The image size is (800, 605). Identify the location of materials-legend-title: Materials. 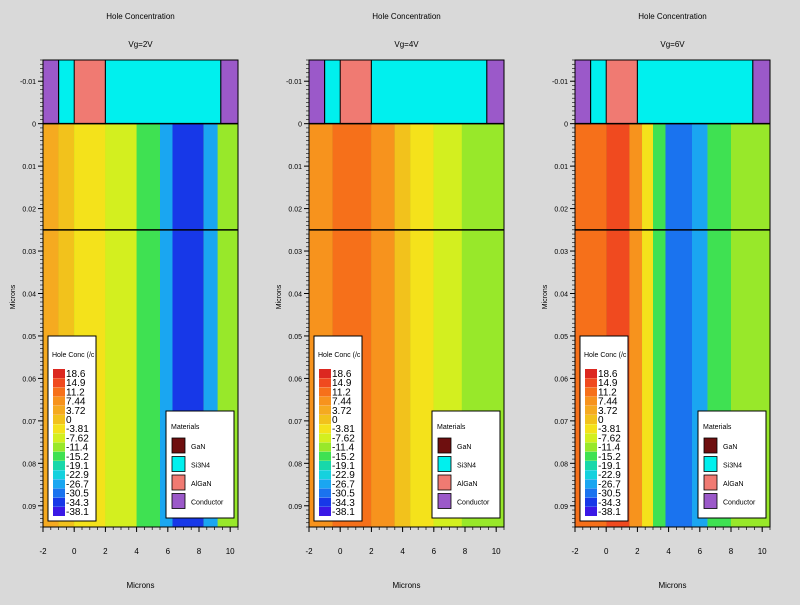
(717, 427).